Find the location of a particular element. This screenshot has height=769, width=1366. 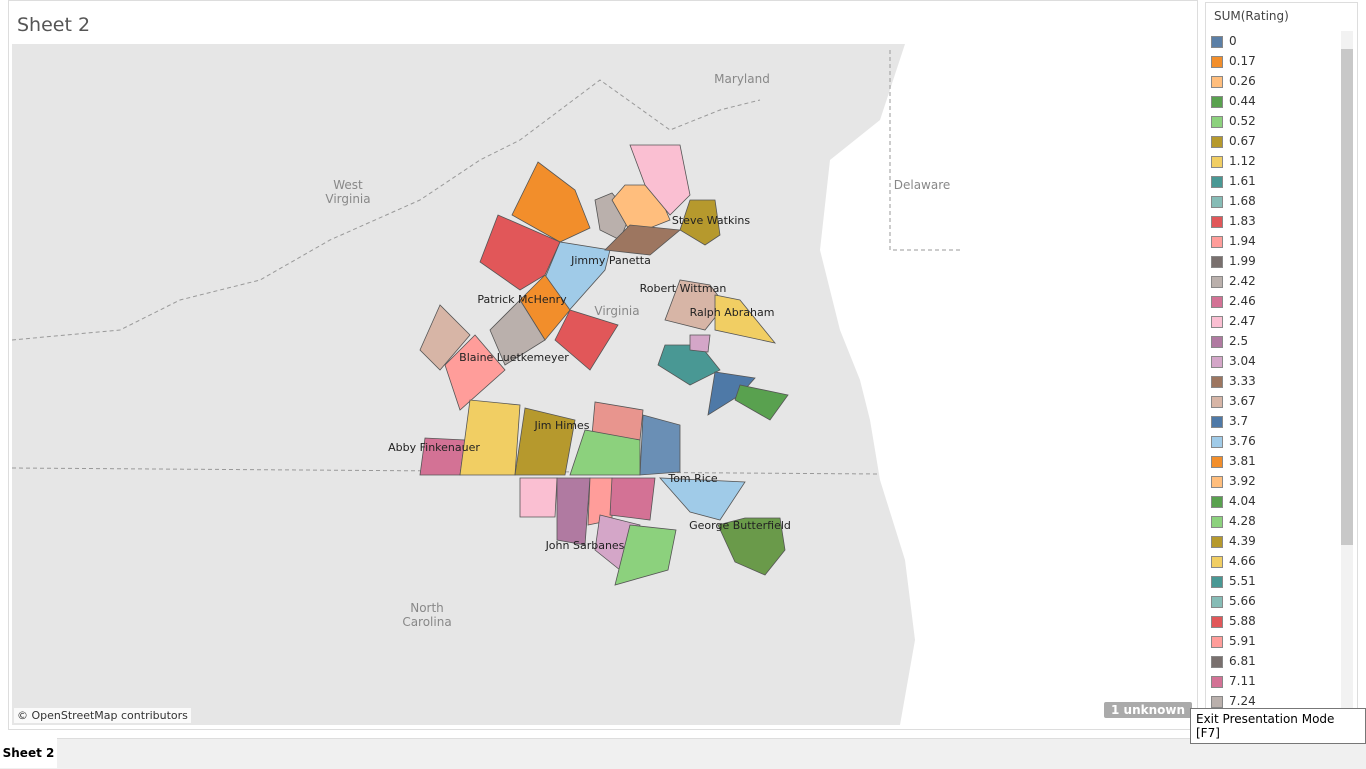

legend-item: 5.51 is located at coordinates (1233, 581).